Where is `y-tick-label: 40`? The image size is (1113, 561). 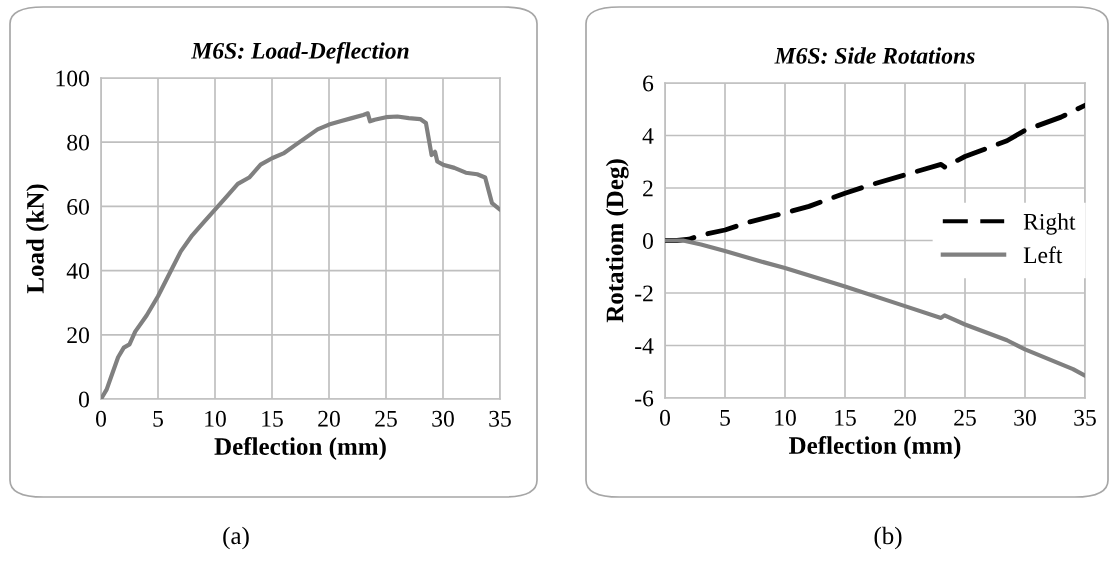
y-tick-label: 40 is located at coordinates (77, 271).